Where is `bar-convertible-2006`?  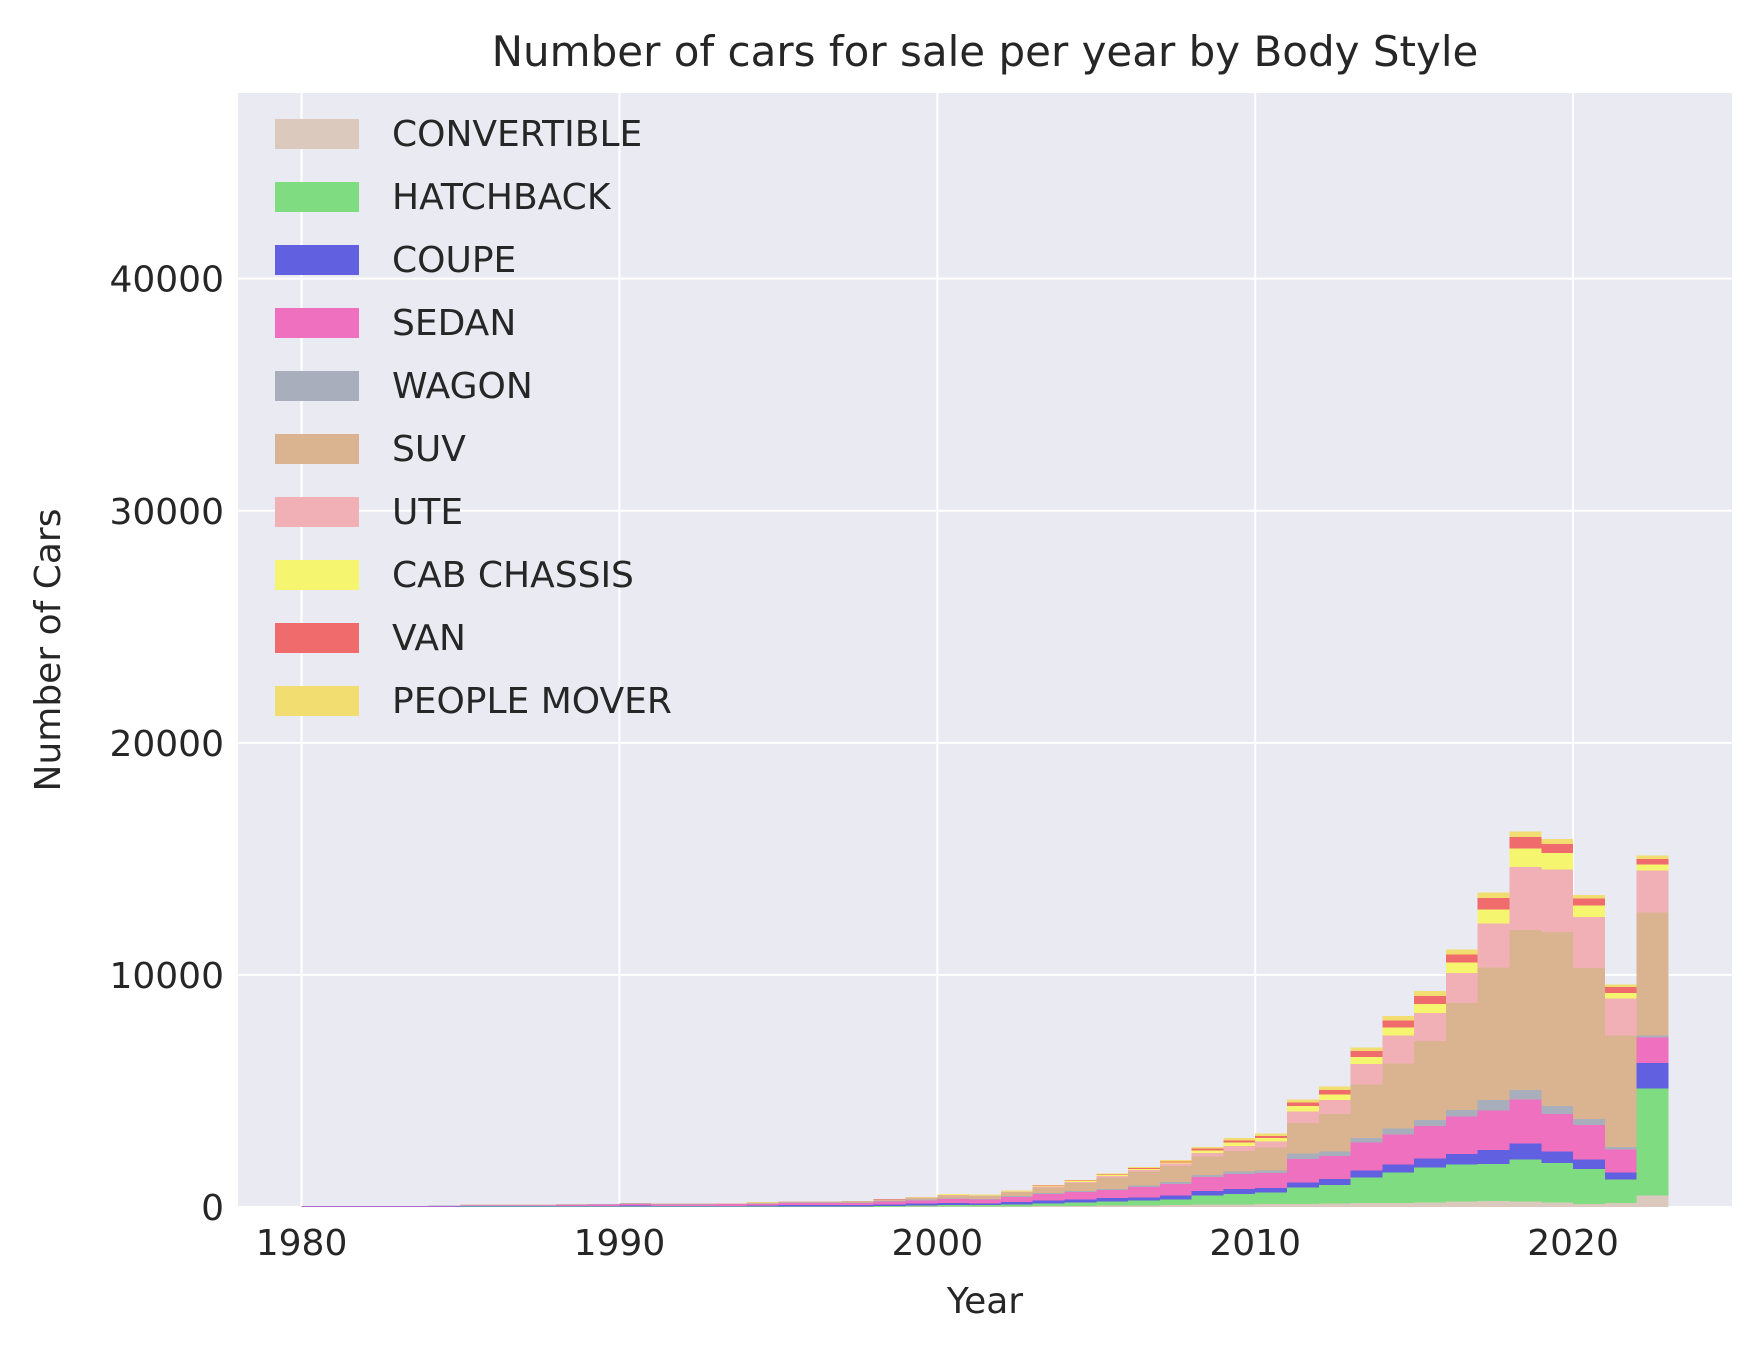 bar-convertible-2006 is located at coordinates (1144, 1206).